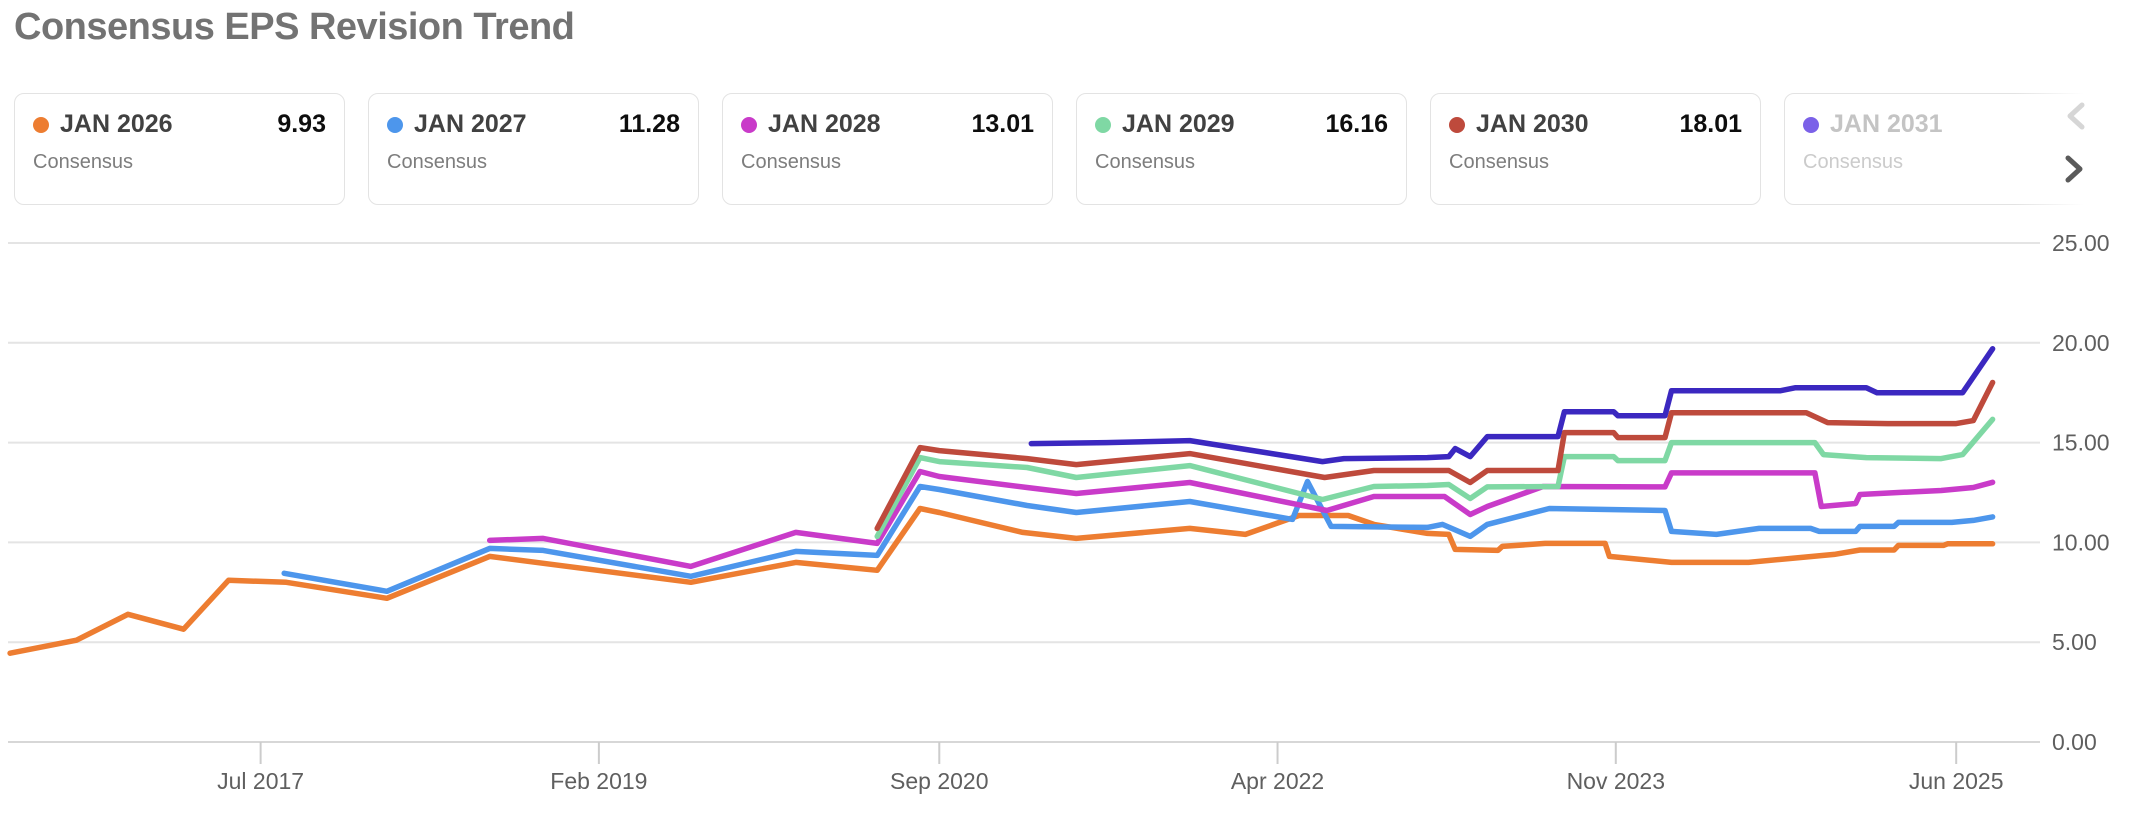 The height and width of the screenshot is (830, 2130). Describe the element at coordinates (1886, 124) in the screenshot. I see `series-card-label: JAN 2031` at that location.